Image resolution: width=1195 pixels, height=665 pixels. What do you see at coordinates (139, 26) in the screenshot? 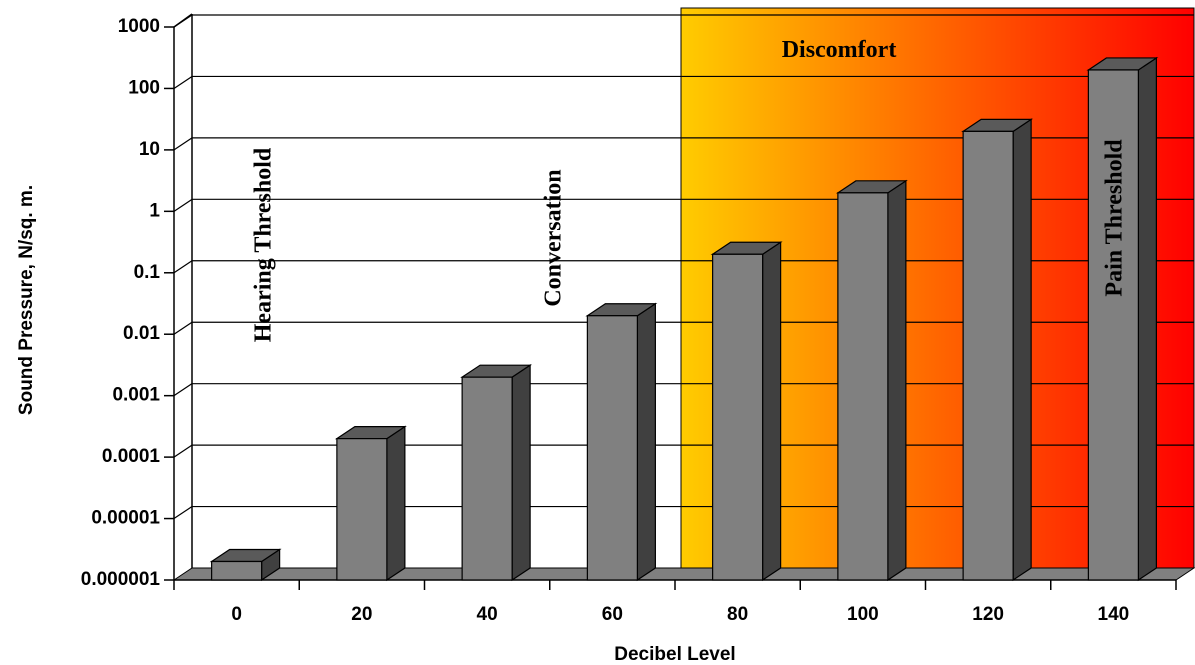
I see `y-tick-label: 1000` at bounding box center [139, 26].